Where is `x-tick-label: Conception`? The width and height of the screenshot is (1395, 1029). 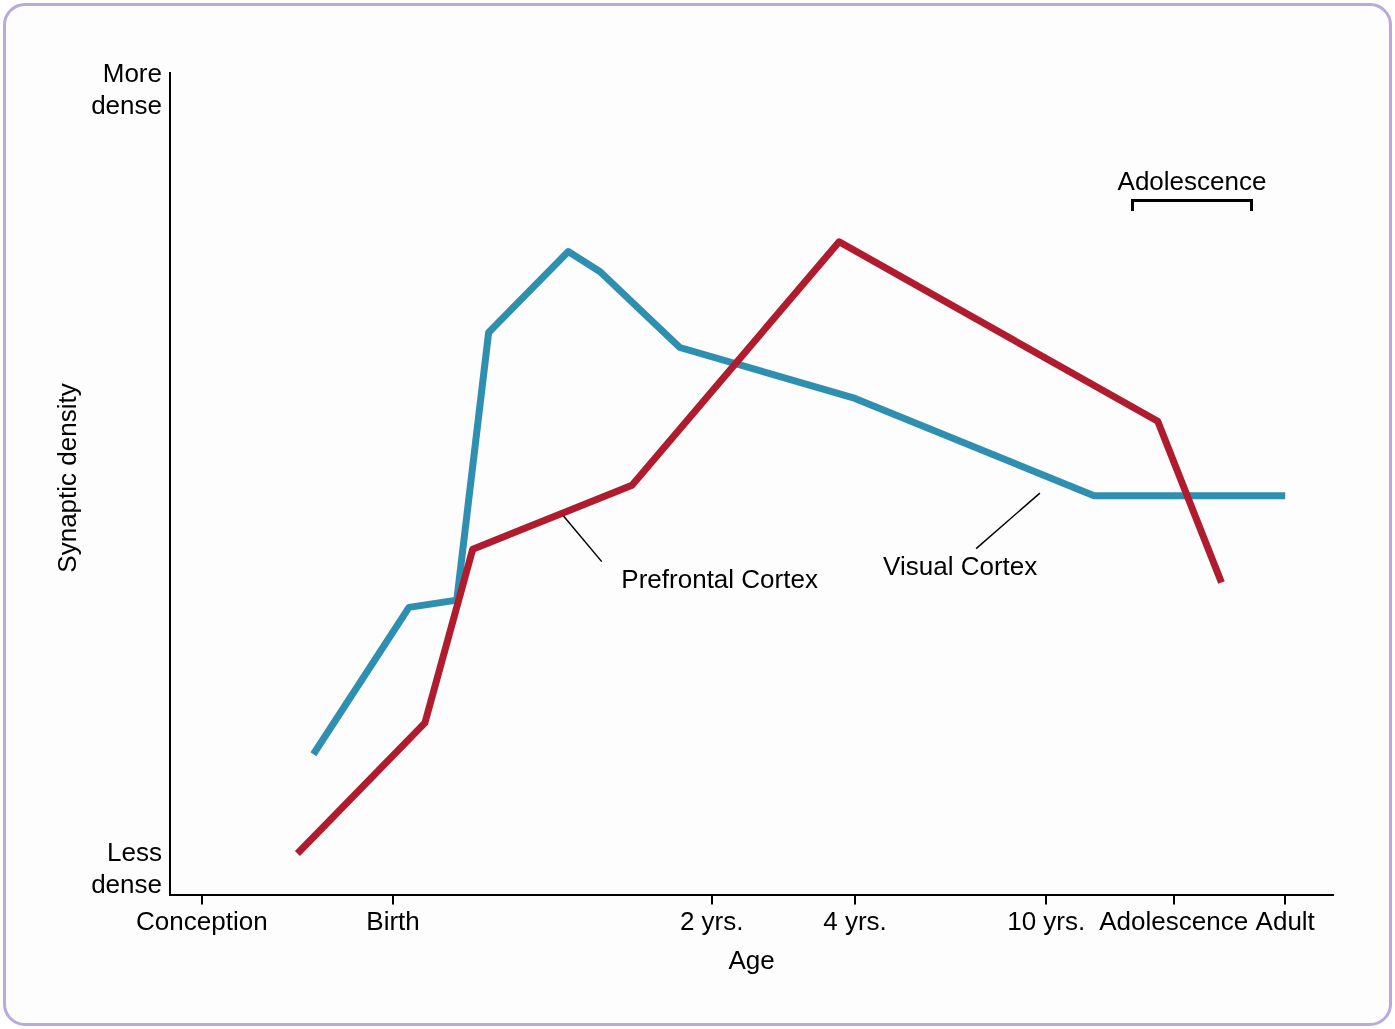 x-tick-label: Conception is located at coordinates (202, 921).